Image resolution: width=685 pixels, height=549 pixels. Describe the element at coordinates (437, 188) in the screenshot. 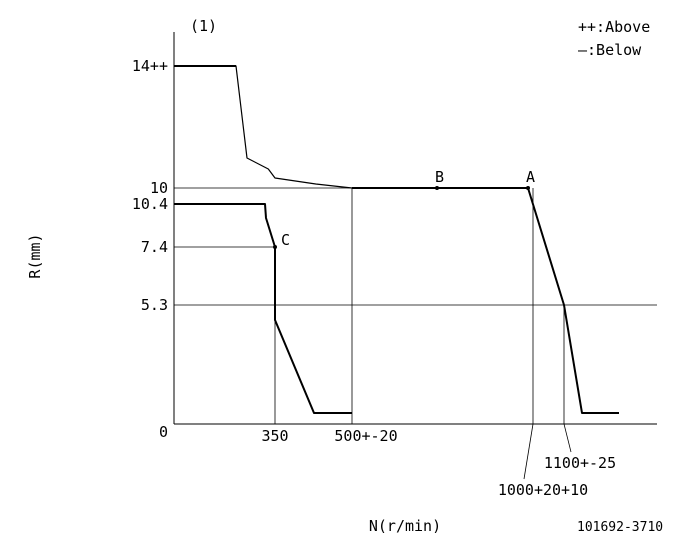

I see `point-B` at that location.